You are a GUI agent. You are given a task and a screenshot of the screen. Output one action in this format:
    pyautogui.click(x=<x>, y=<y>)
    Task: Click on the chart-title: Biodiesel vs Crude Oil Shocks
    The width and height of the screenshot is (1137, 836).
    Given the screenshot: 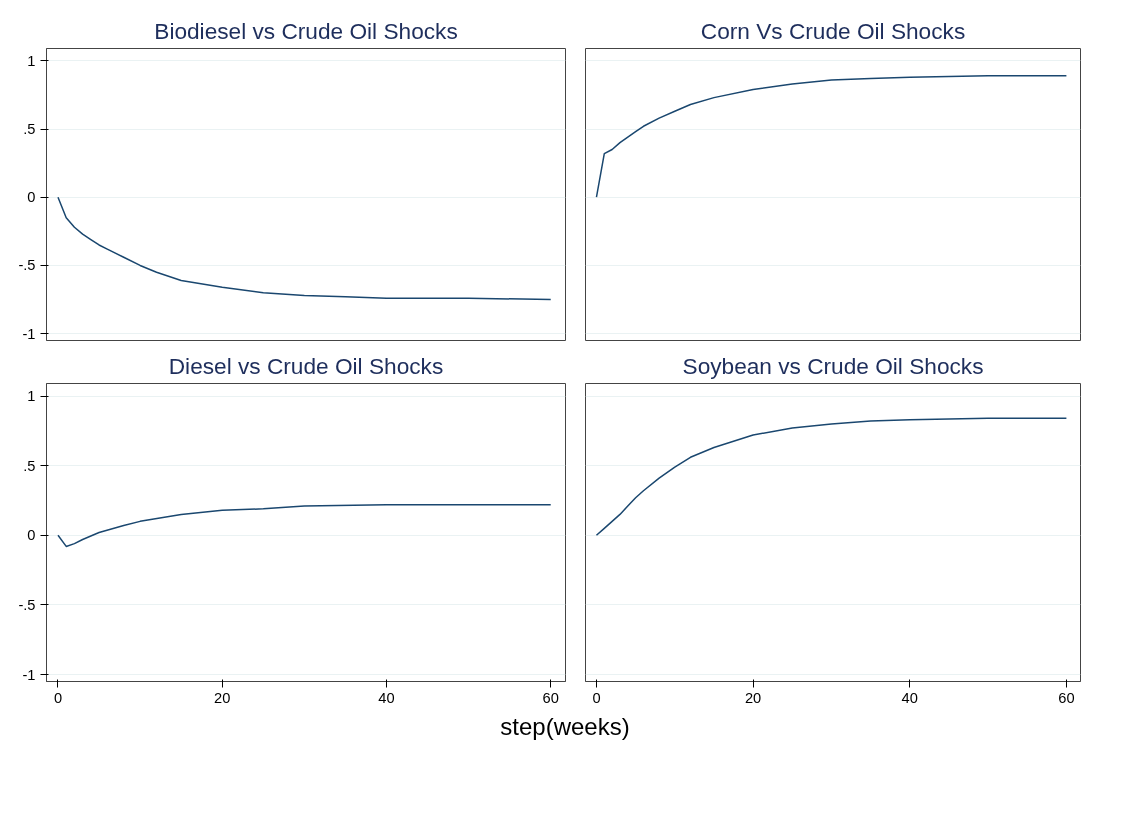 What is the action you would take?
    pyautogui.click(x=306, y=30)
    